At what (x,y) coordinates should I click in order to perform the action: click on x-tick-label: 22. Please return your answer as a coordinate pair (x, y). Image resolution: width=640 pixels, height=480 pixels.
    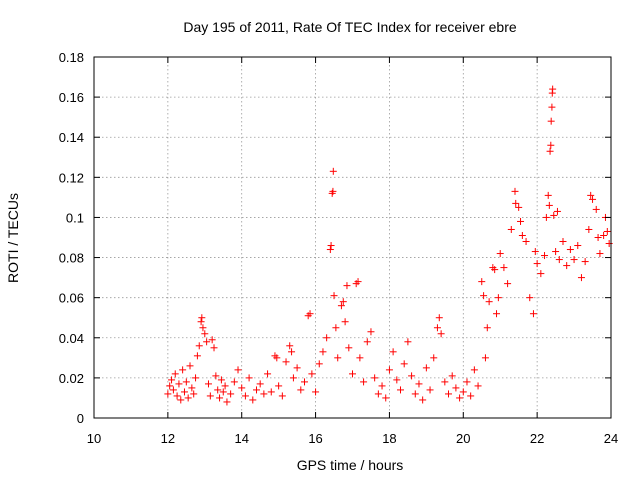
    Looking at the image, I should click on (537, 438).